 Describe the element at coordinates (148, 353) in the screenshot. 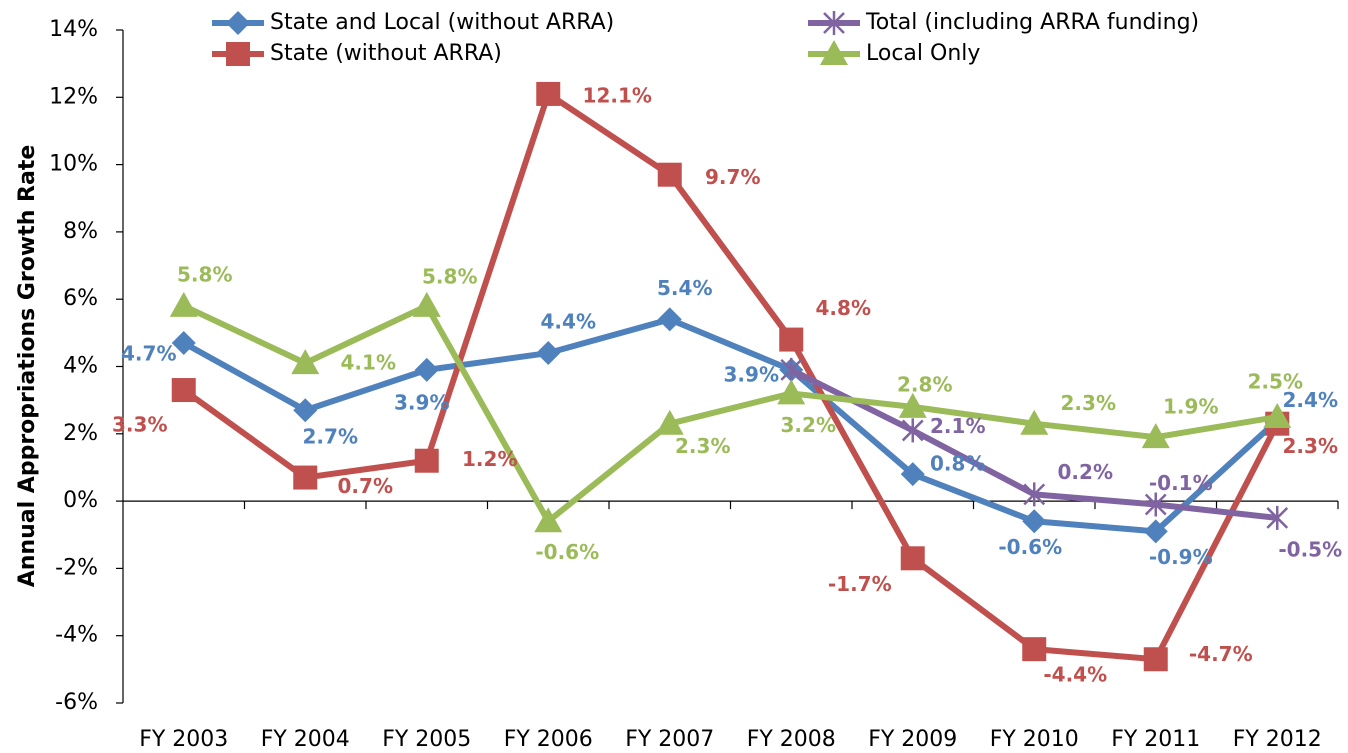

I see `data-label: 4.7%` at that location.